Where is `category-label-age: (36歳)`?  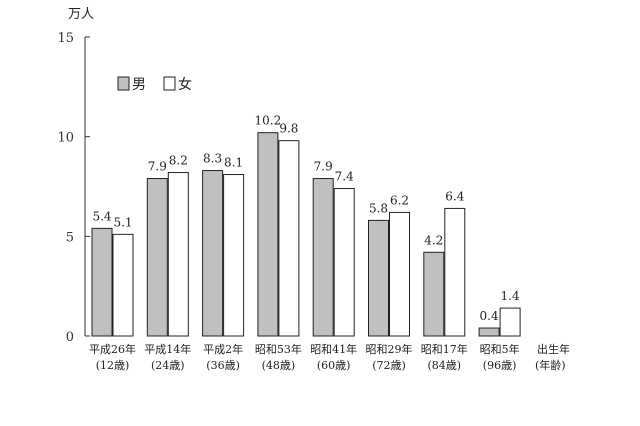 category-label-age: (36歳) is located at coordinates (223, 365).